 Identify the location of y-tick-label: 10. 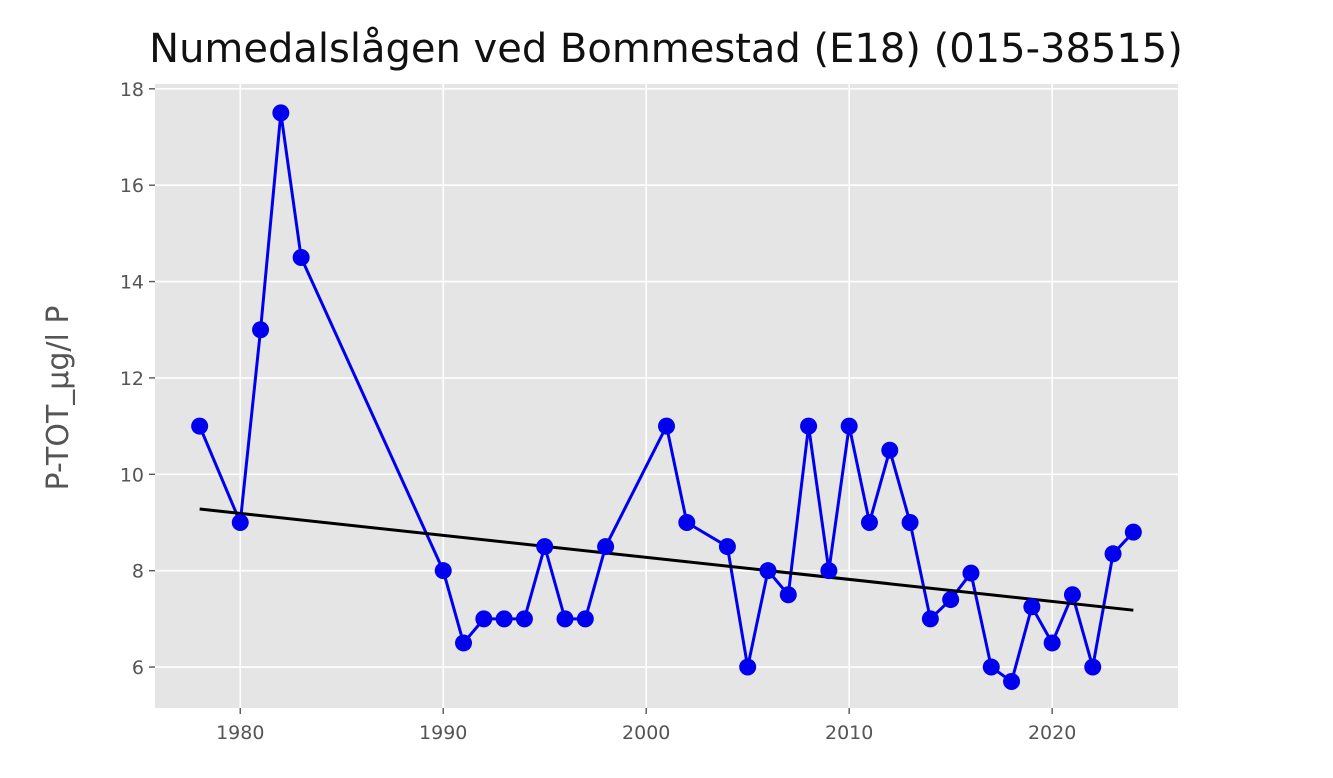
(132, 475).